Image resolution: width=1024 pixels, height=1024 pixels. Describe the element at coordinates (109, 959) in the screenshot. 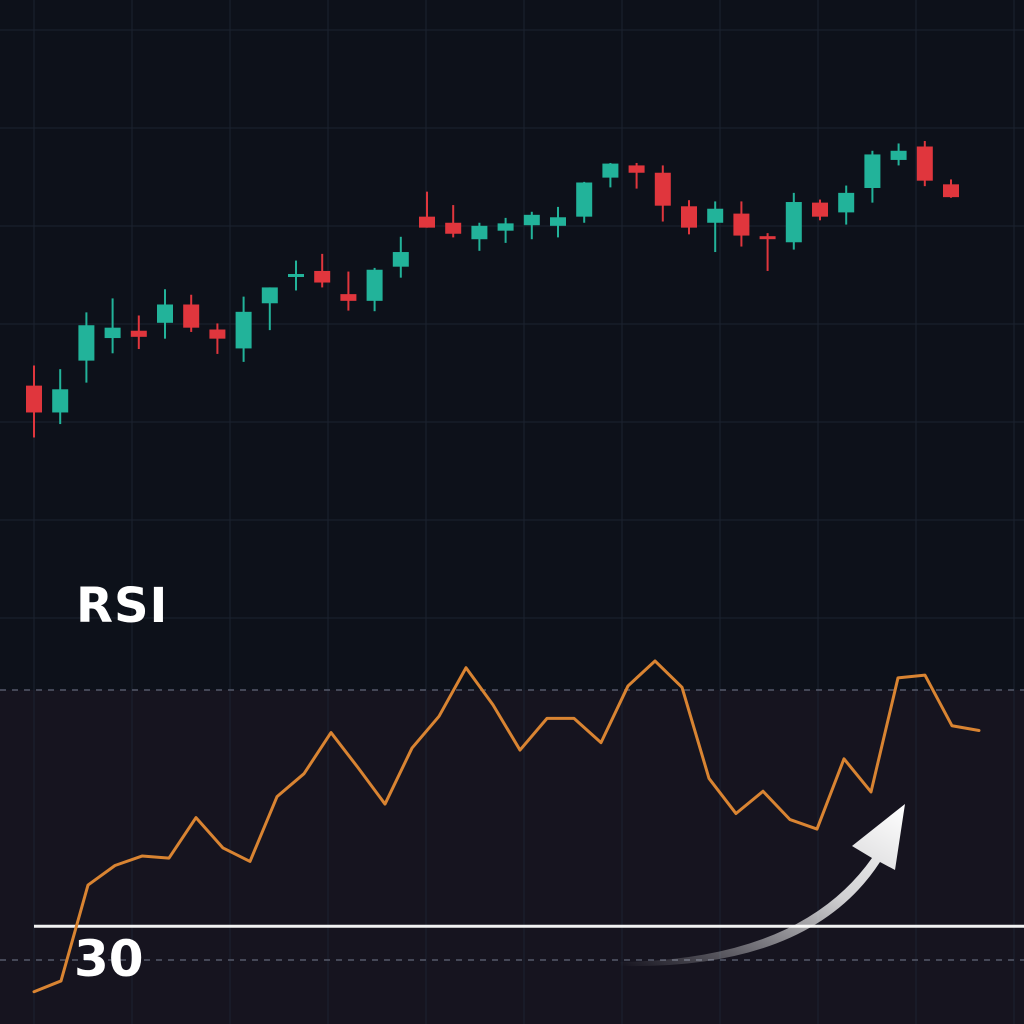

I see `rsi-level-label: 30` at that location.